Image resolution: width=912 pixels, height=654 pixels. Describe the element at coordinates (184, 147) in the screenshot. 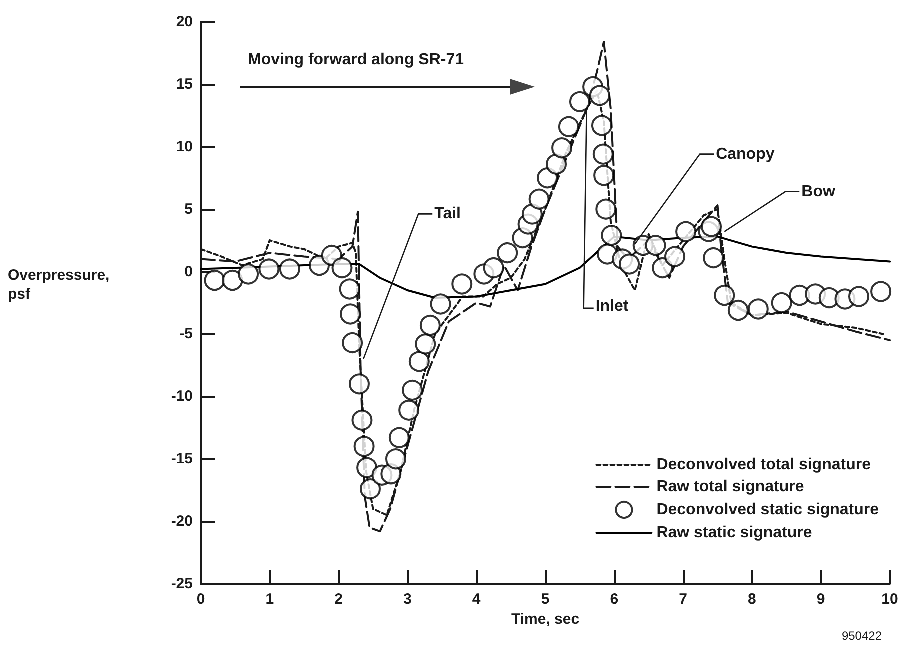

I see `y-tick-label: 10` at that location.